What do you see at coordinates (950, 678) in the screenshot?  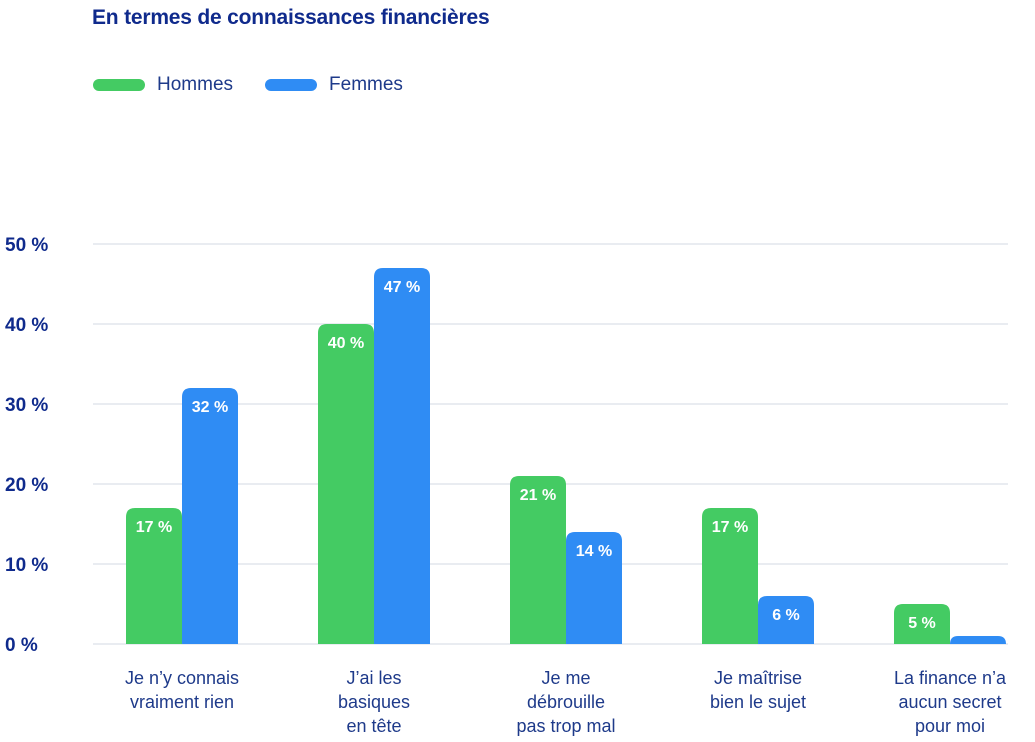 I see `x-category-label-line: La finance n’a` at bounding box center [950, 678].